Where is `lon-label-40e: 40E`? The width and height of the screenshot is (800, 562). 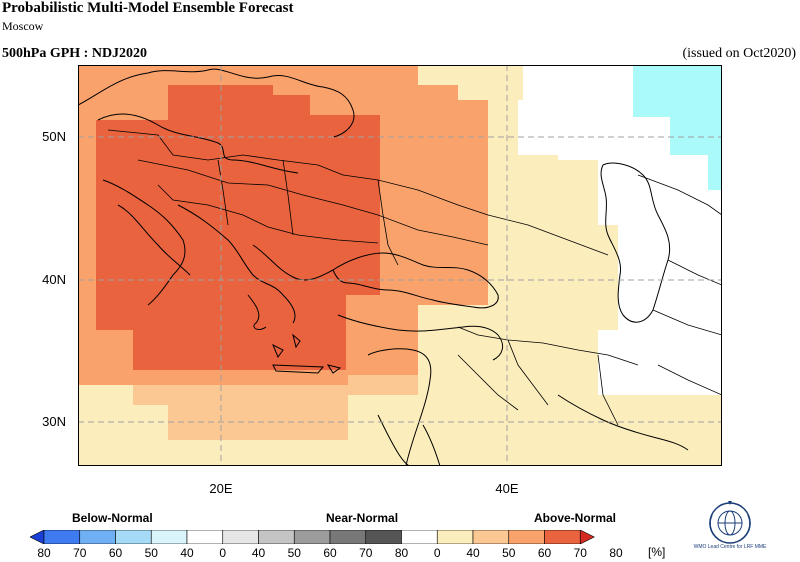
lon-label-40e: 40E is located at coordinates (507, 488).